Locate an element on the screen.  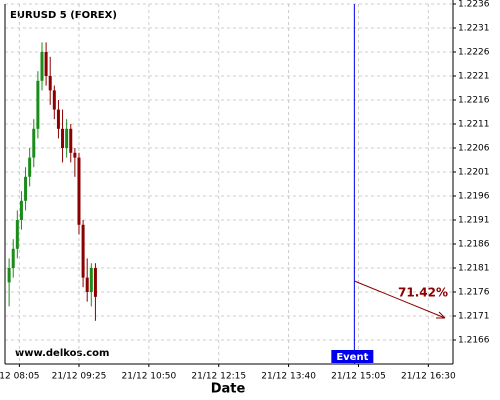
y-tick-label: 1.2231 is located at coordinates (474, 29).